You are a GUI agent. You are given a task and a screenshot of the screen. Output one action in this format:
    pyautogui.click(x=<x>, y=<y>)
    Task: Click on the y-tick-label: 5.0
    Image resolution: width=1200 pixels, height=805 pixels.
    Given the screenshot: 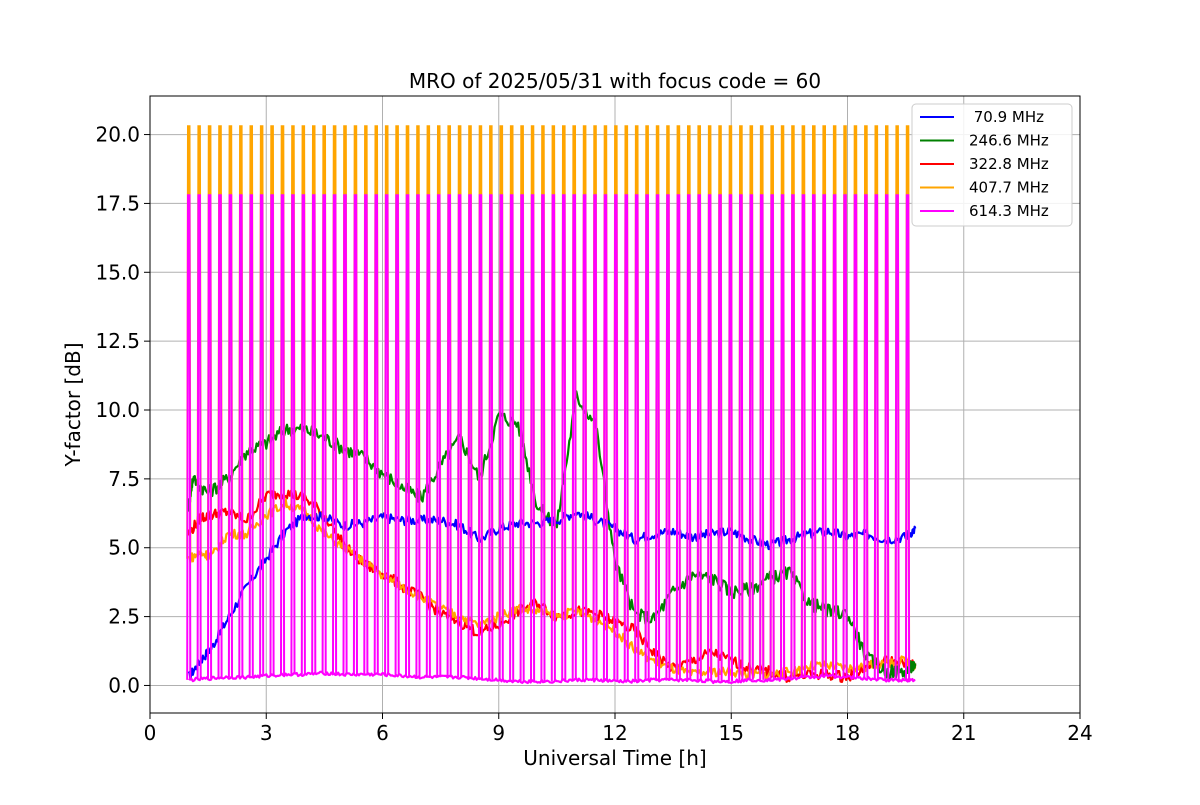 What is the action you would take?
    pyautogui.click(x=124, y=548)
    